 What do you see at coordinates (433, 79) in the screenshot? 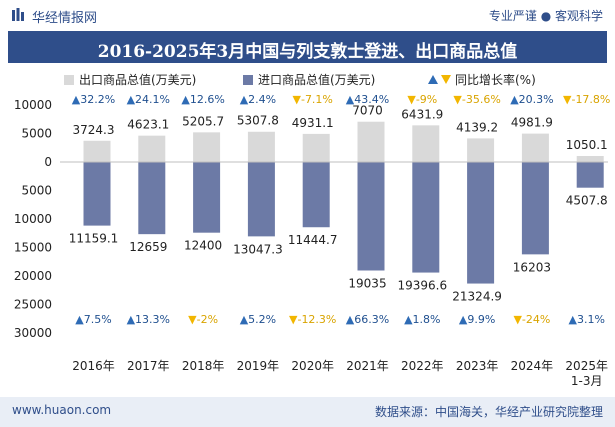
I see `legend-up-triangle-icon` at bounding box center [433, 79].